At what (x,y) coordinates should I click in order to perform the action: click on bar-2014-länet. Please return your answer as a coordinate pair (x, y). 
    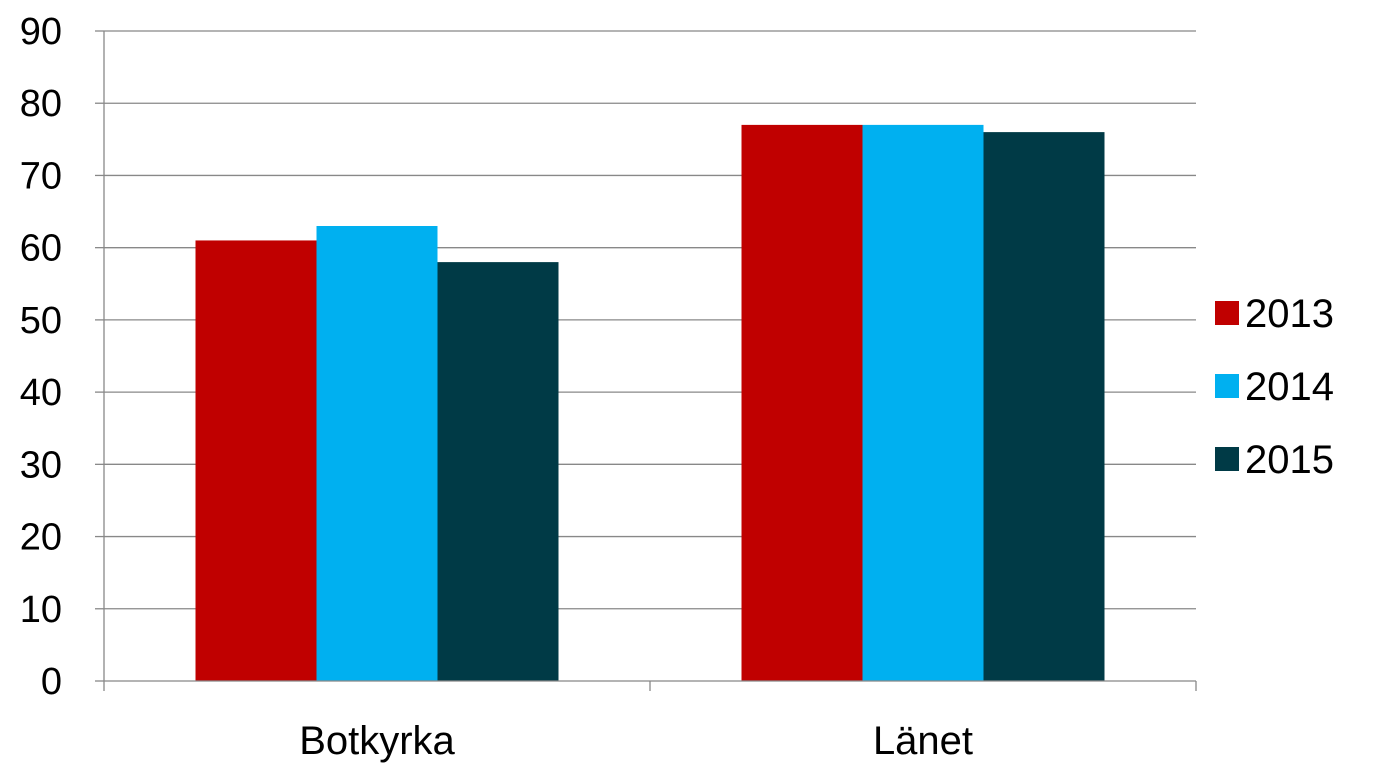
    Looking at the image, I should click on (923, 402).